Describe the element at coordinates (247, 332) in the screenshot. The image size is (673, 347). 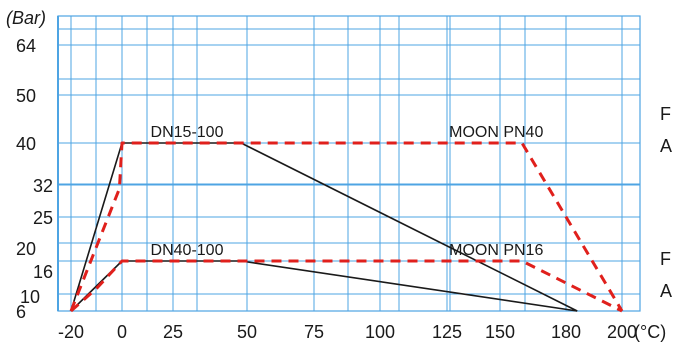
I see `x-tick-label: 50` at that location.